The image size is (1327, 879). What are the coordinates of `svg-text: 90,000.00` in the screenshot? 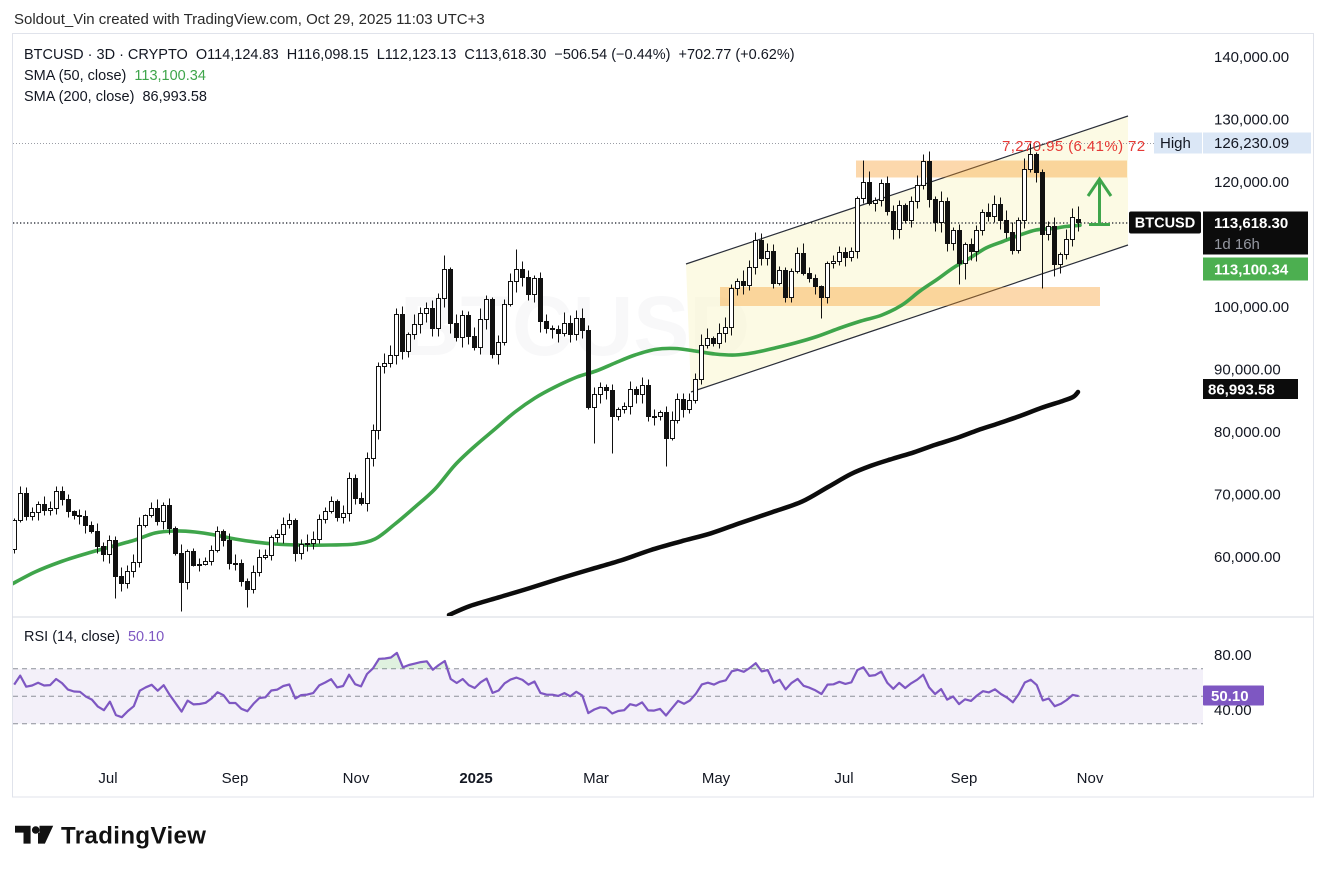 It's located at (1247, 370).